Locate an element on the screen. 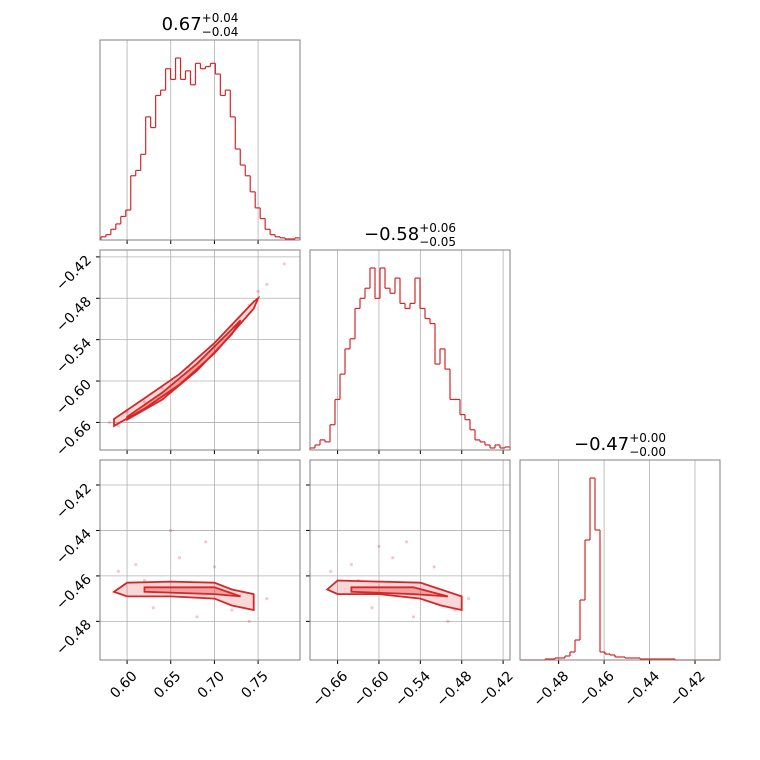 This screenshot has height=760, width=760. title-part: 0.67 is located at coordinates (182, 24).